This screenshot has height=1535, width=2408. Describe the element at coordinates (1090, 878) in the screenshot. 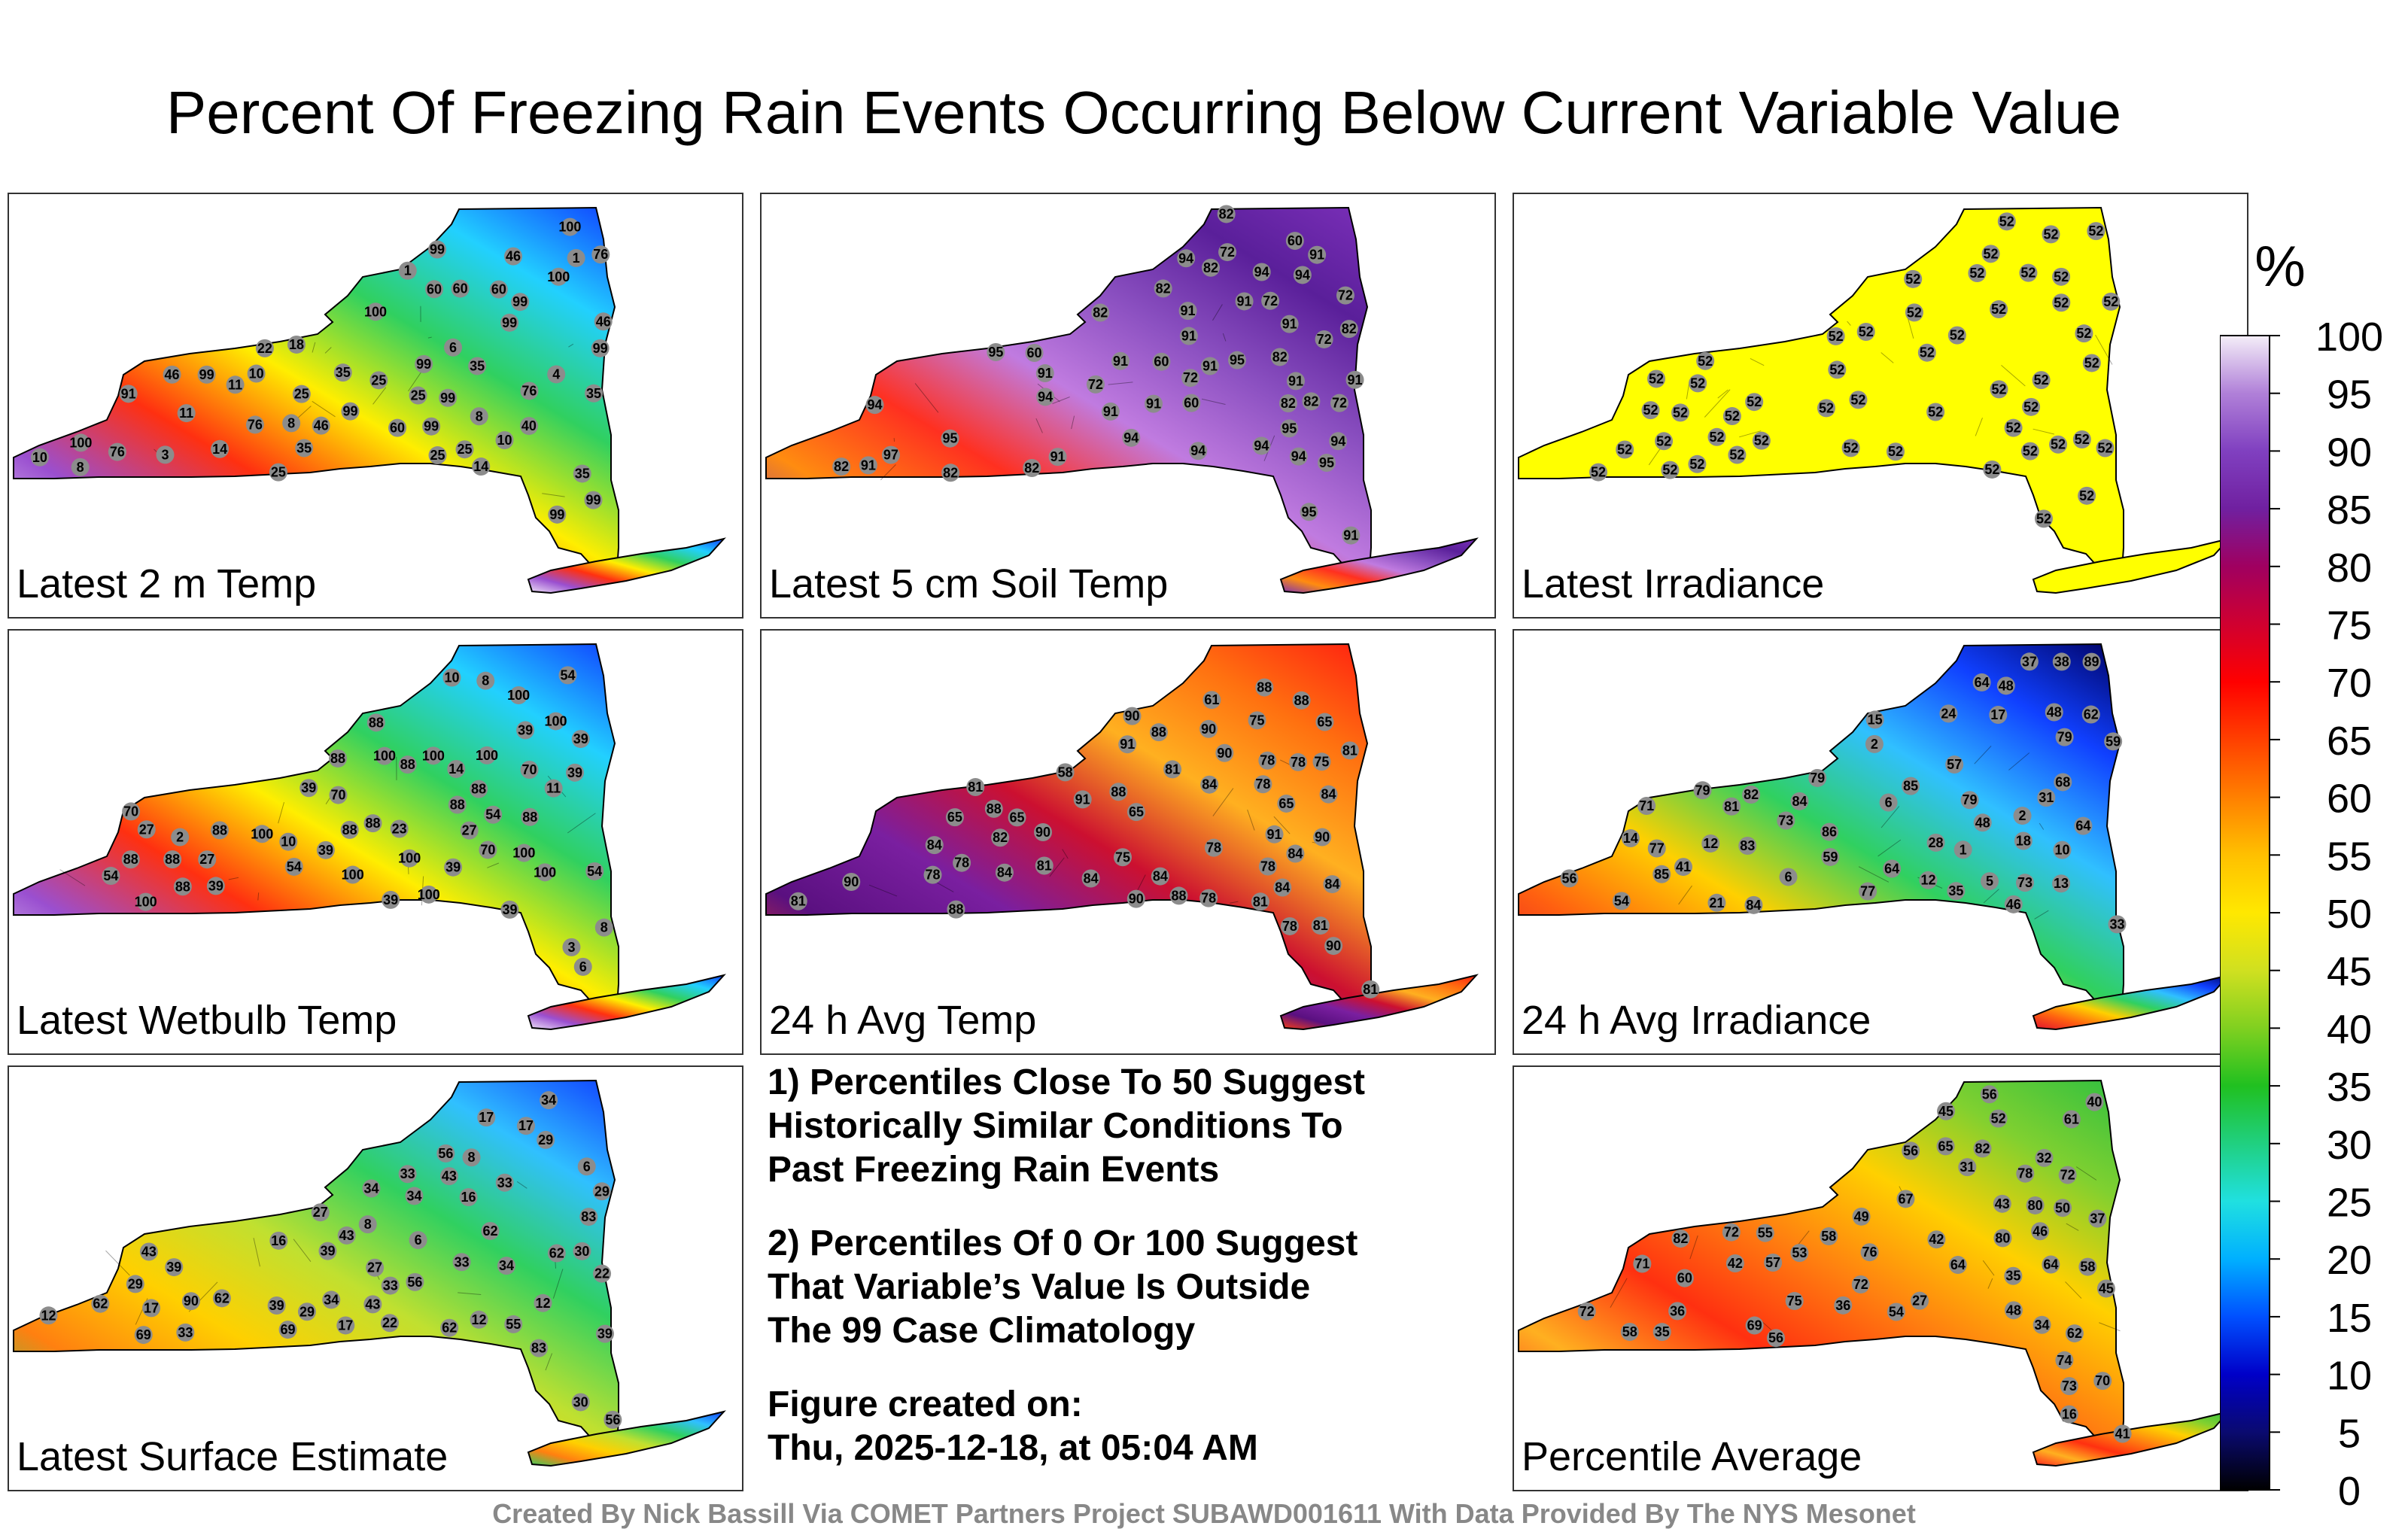

I see `station-marker: 84` at that location.